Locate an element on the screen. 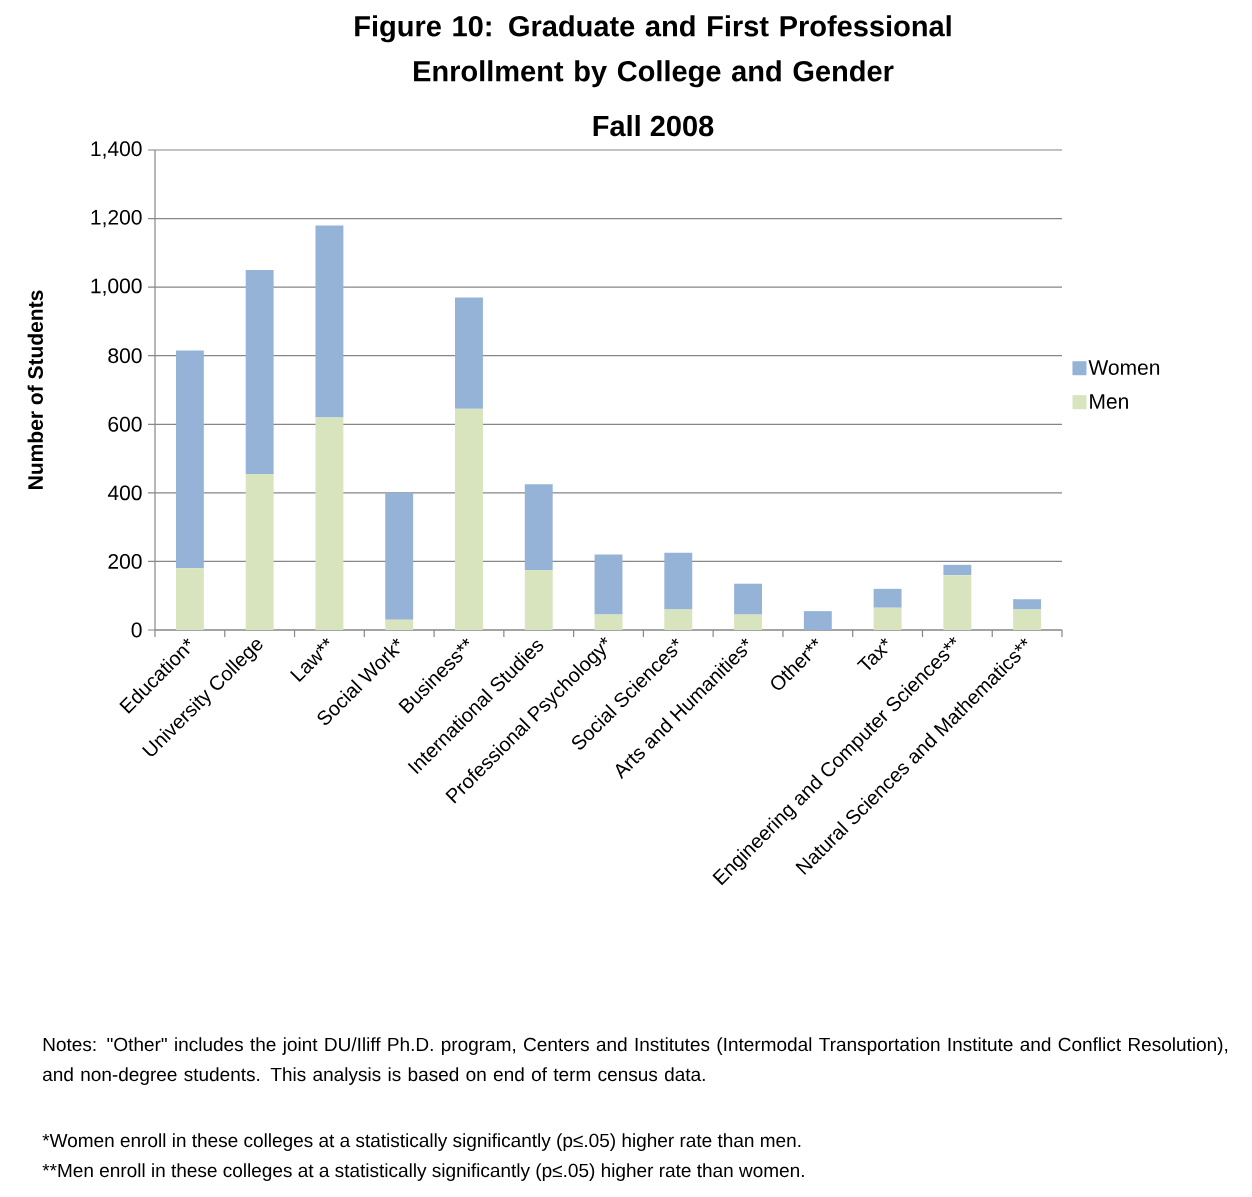 The width and height of the screenshot is (1252, 1197). y-tick-label: 1,200 is located at coordinates (116, 218).